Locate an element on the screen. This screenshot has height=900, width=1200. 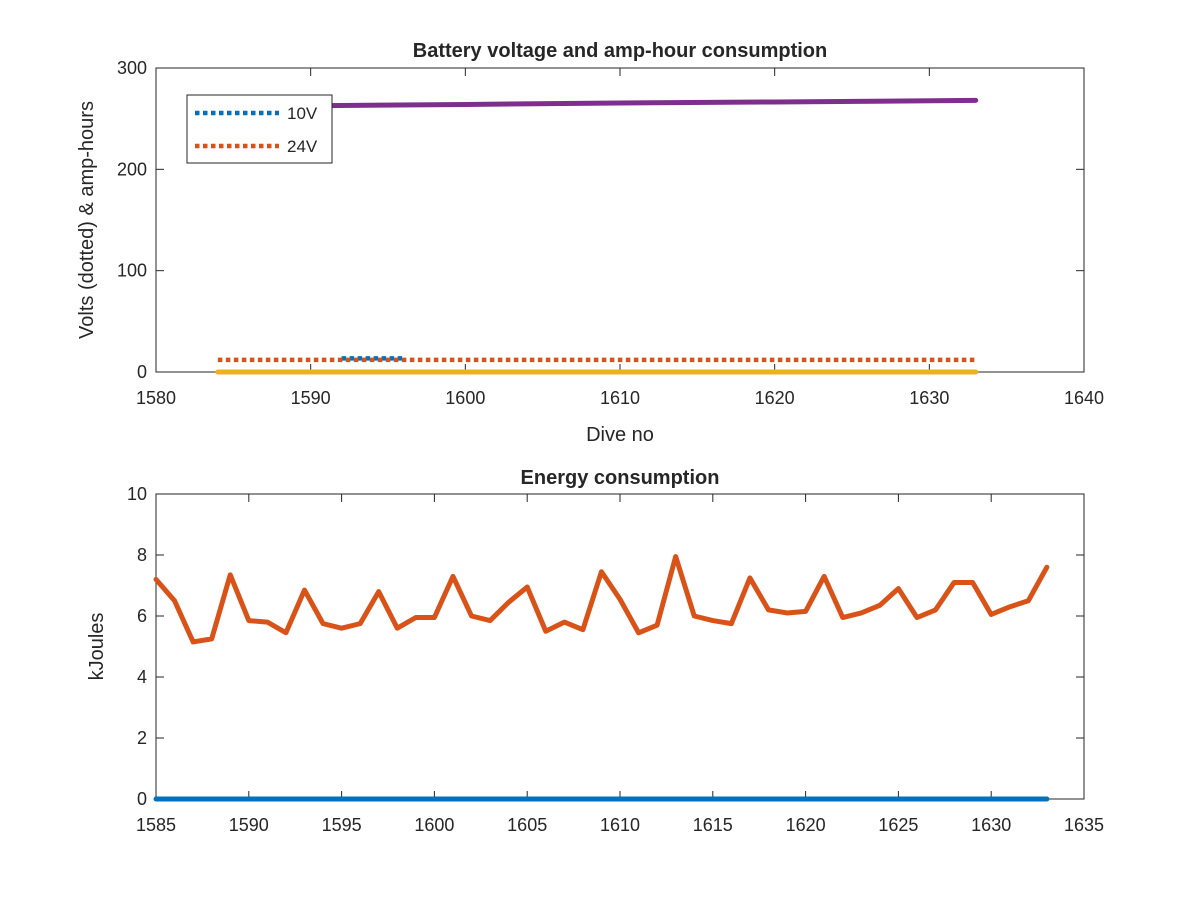
x-tick-label: 1640 is located at coordinates (1084, 398).